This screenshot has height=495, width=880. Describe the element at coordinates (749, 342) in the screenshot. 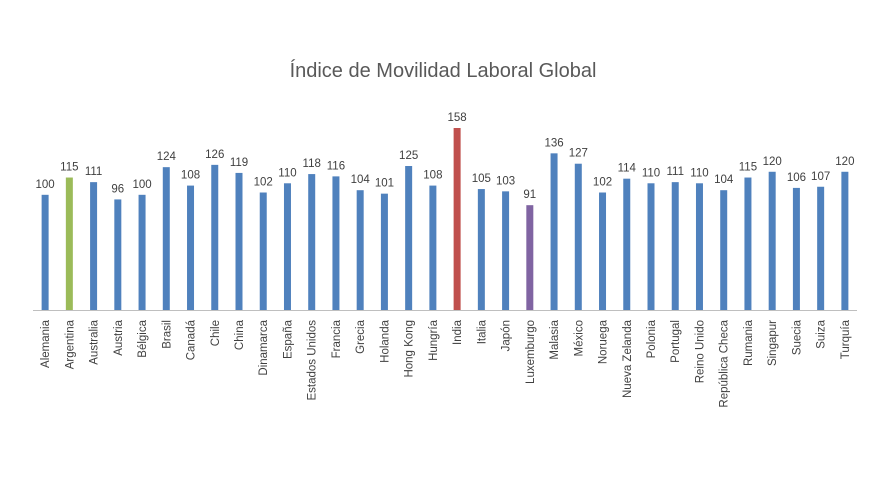

I see `category-label-rumania: Rumania` at that location.